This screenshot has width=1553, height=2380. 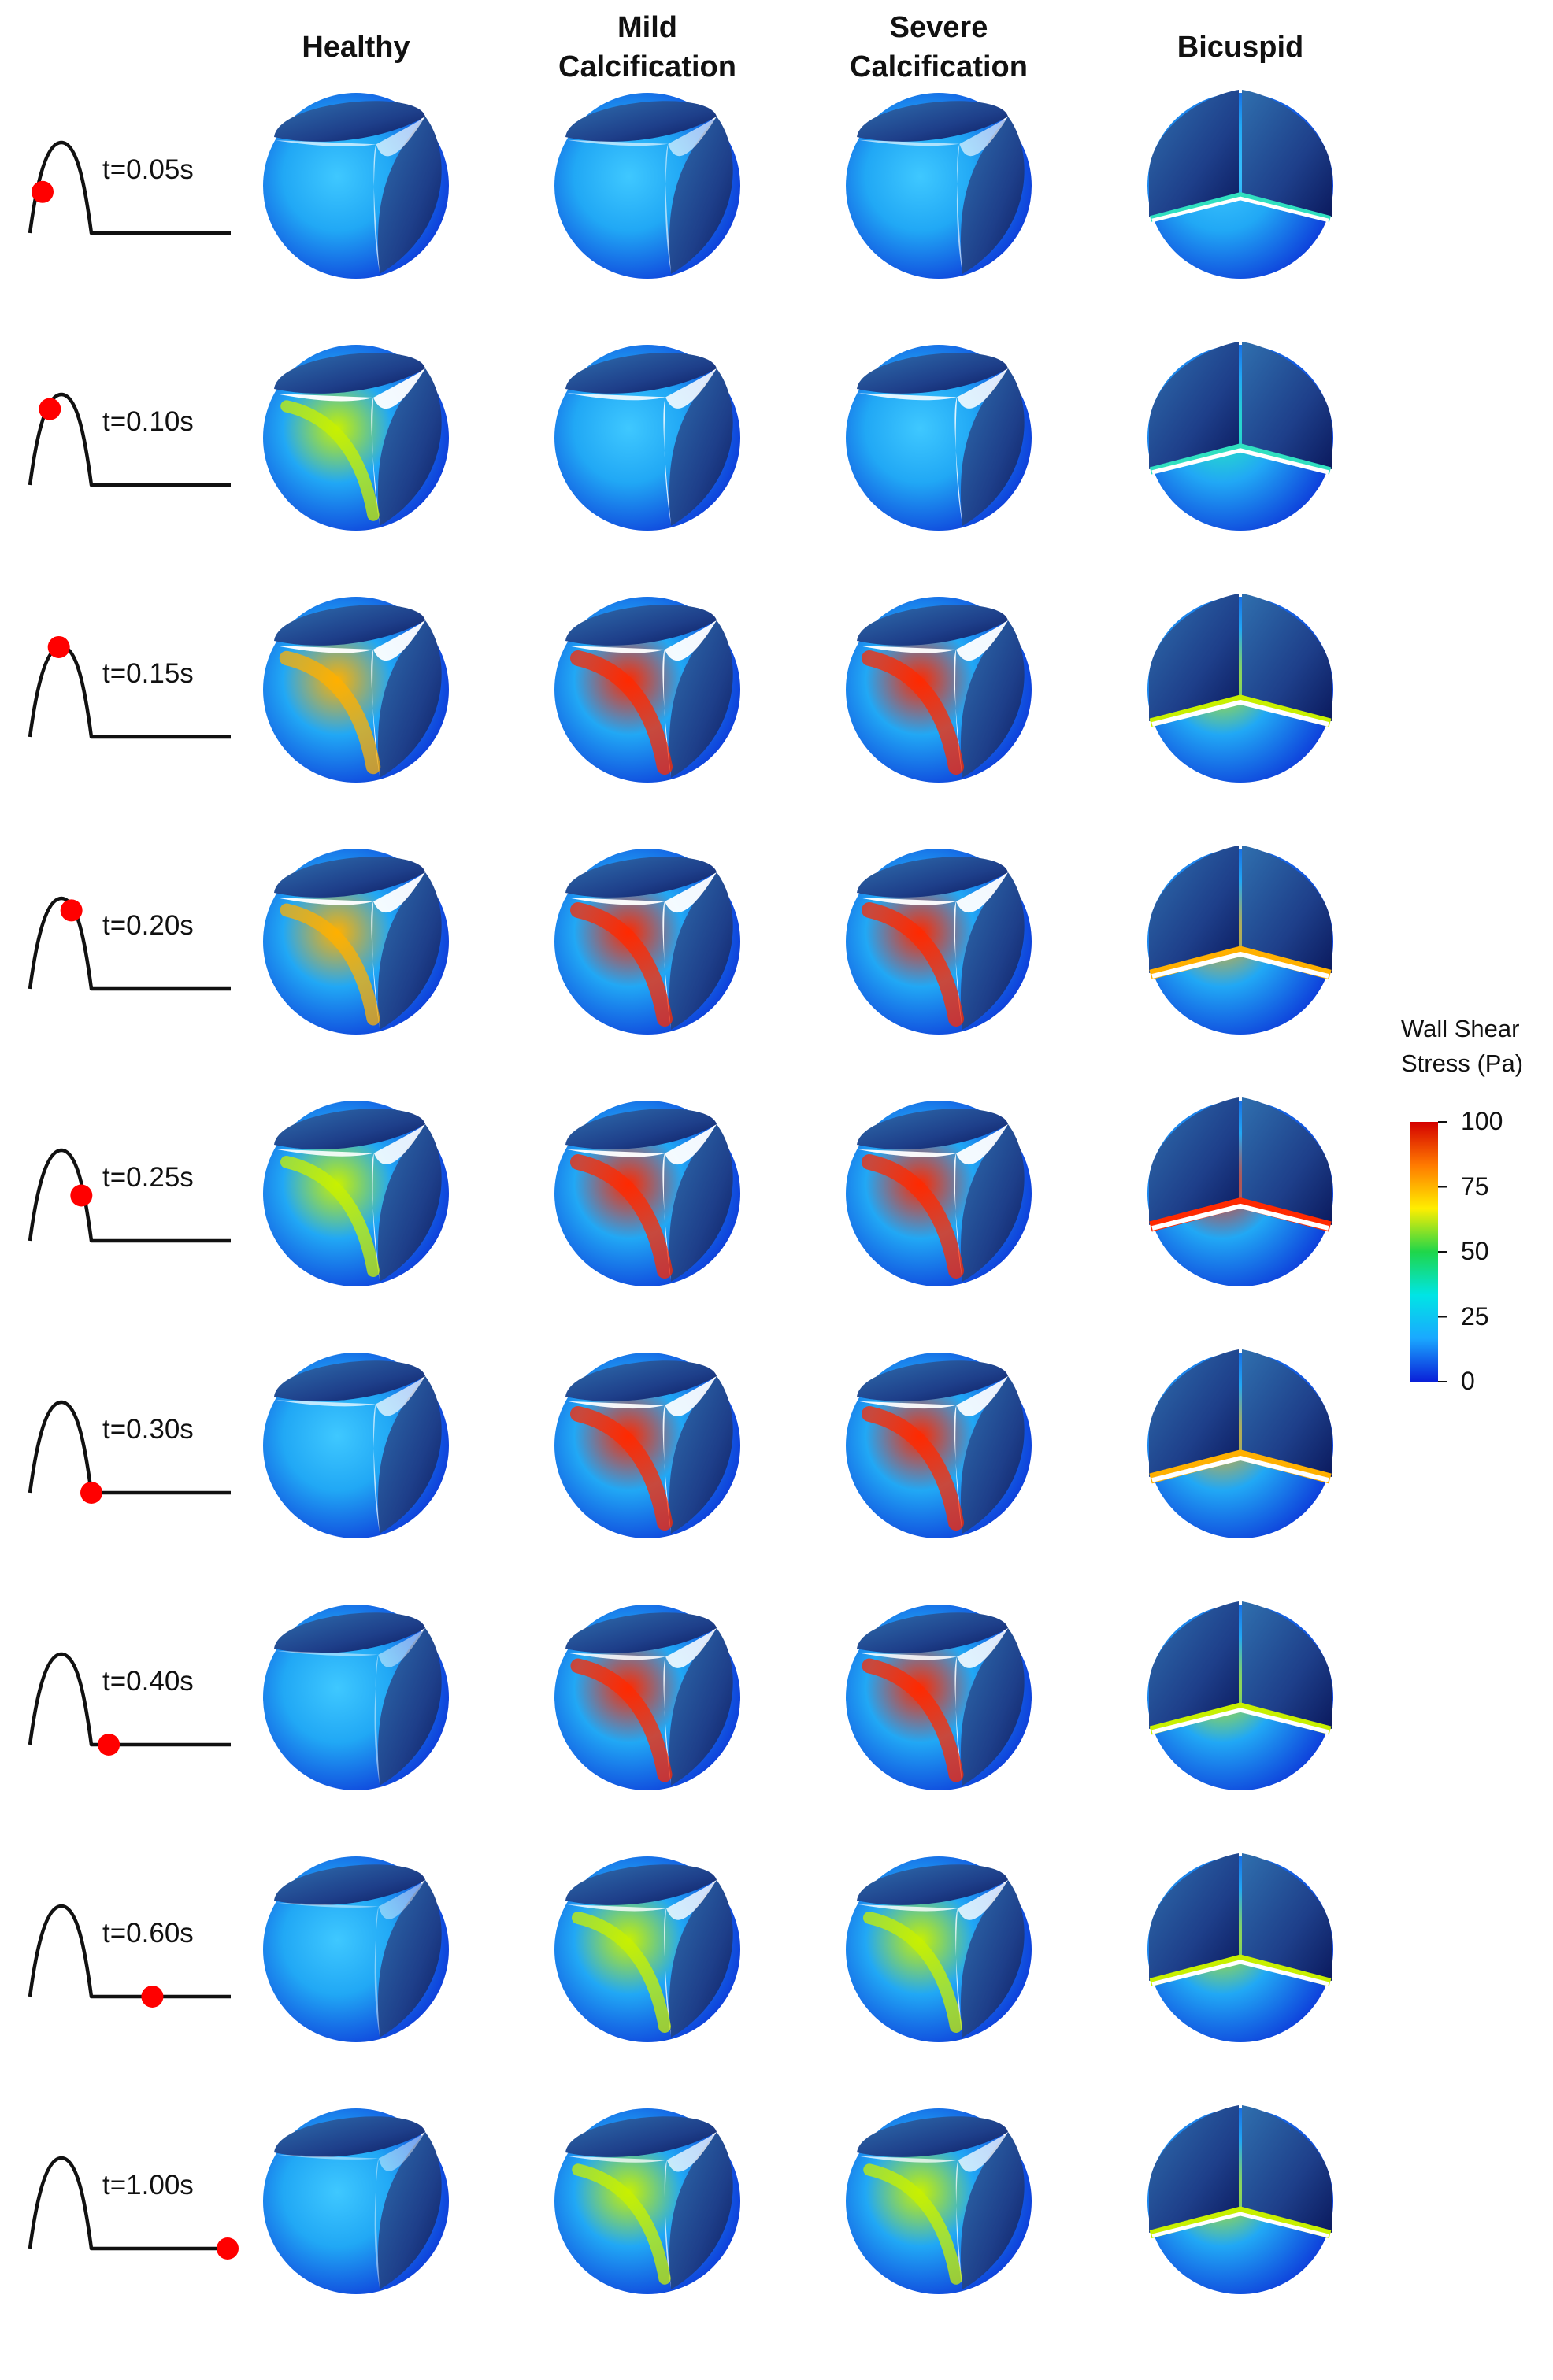 I want to click on column-header-severe: Severe Calcification, so click(x=939, y=47).